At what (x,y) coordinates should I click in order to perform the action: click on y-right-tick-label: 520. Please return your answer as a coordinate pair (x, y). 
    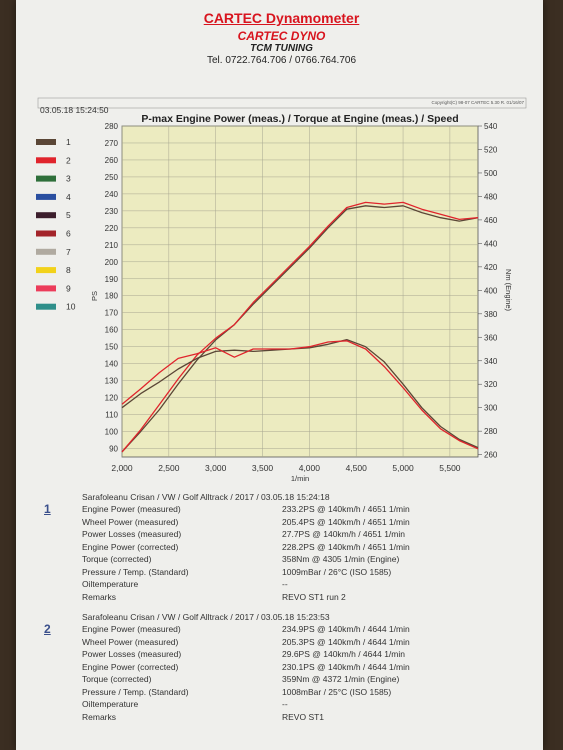
    Looking at the image, I should click on (491, 149).